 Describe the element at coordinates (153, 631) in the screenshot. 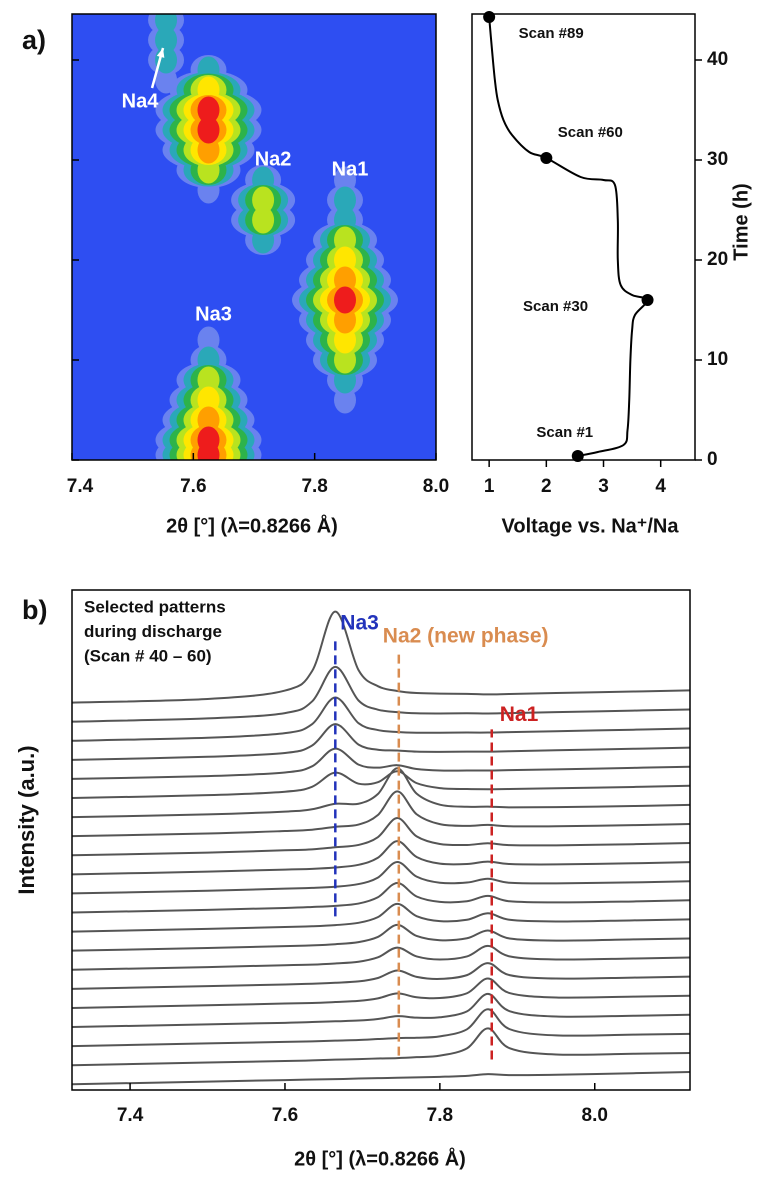

I see `note-text: during discharge` at that location.